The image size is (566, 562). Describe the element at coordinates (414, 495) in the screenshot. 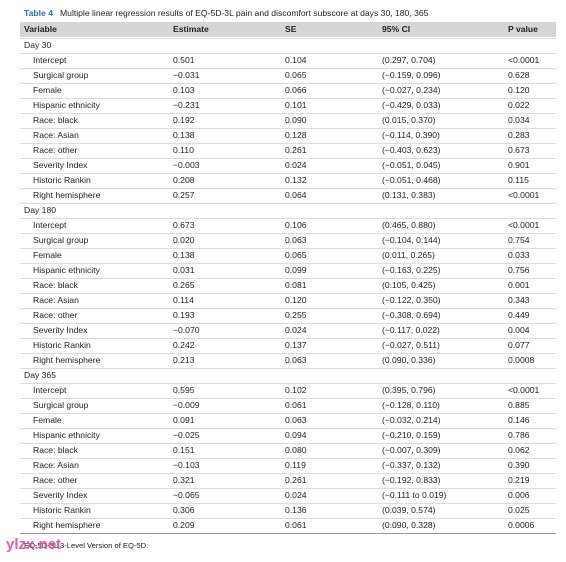

I see `cell: (−0.111 to 0.019)` at that location.